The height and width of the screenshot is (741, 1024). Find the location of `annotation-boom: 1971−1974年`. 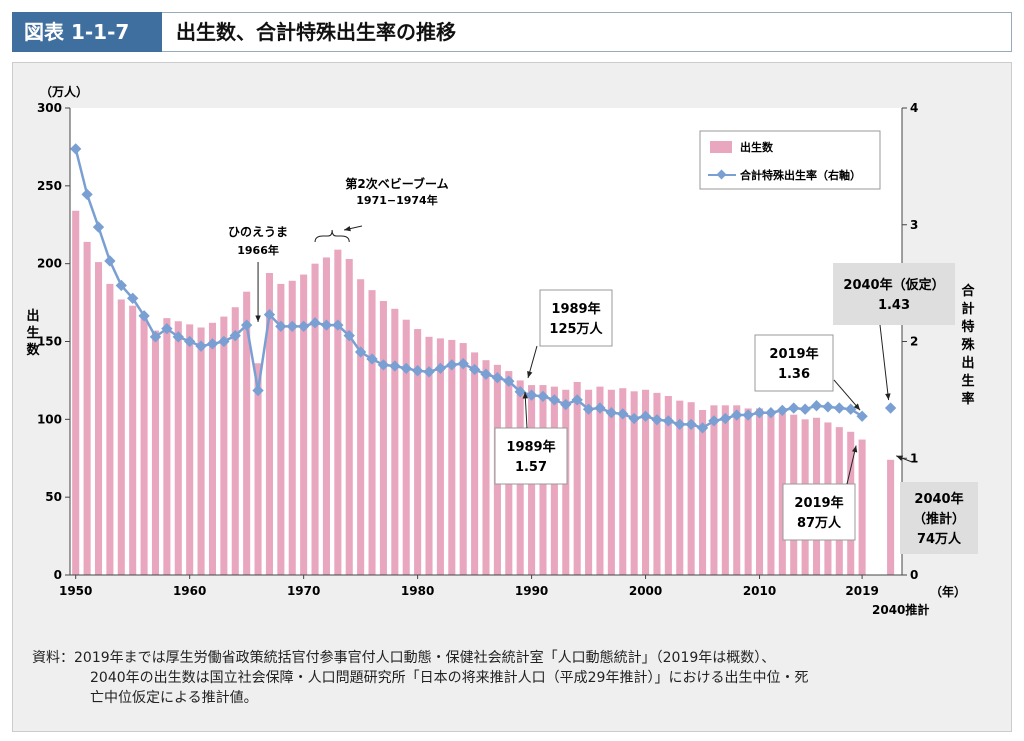

annotation-boom: 1971−1974年 is located at coordinates (396, 200).